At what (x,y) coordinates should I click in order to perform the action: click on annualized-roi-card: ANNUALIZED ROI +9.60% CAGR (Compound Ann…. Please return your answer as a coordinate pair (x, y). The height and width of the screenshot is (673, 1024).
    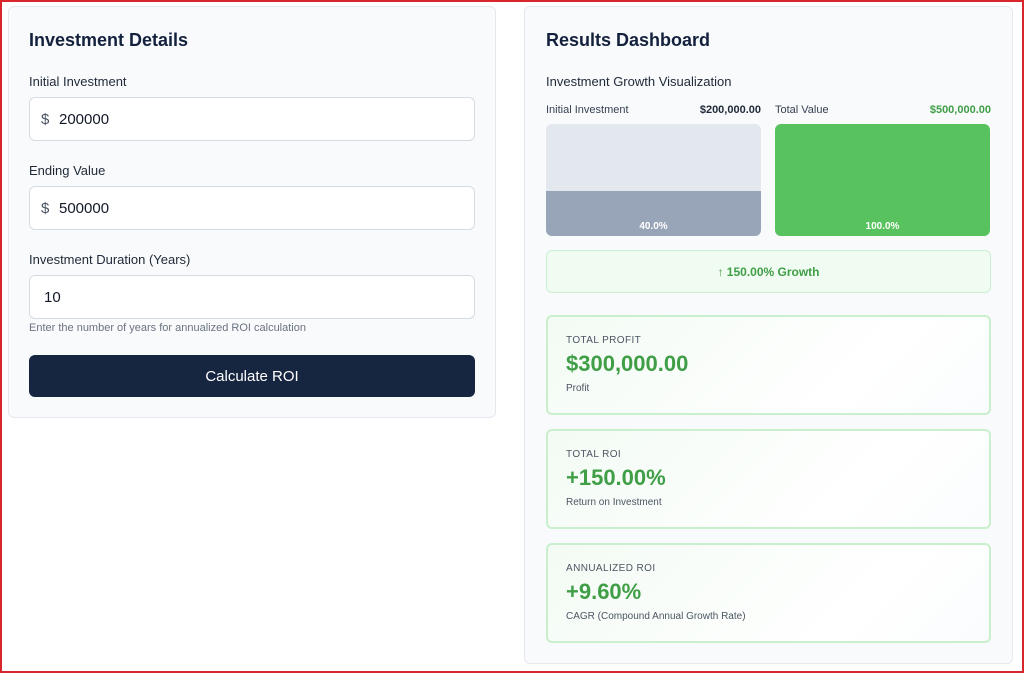
    Looking at the image, I should click on (768, 593).